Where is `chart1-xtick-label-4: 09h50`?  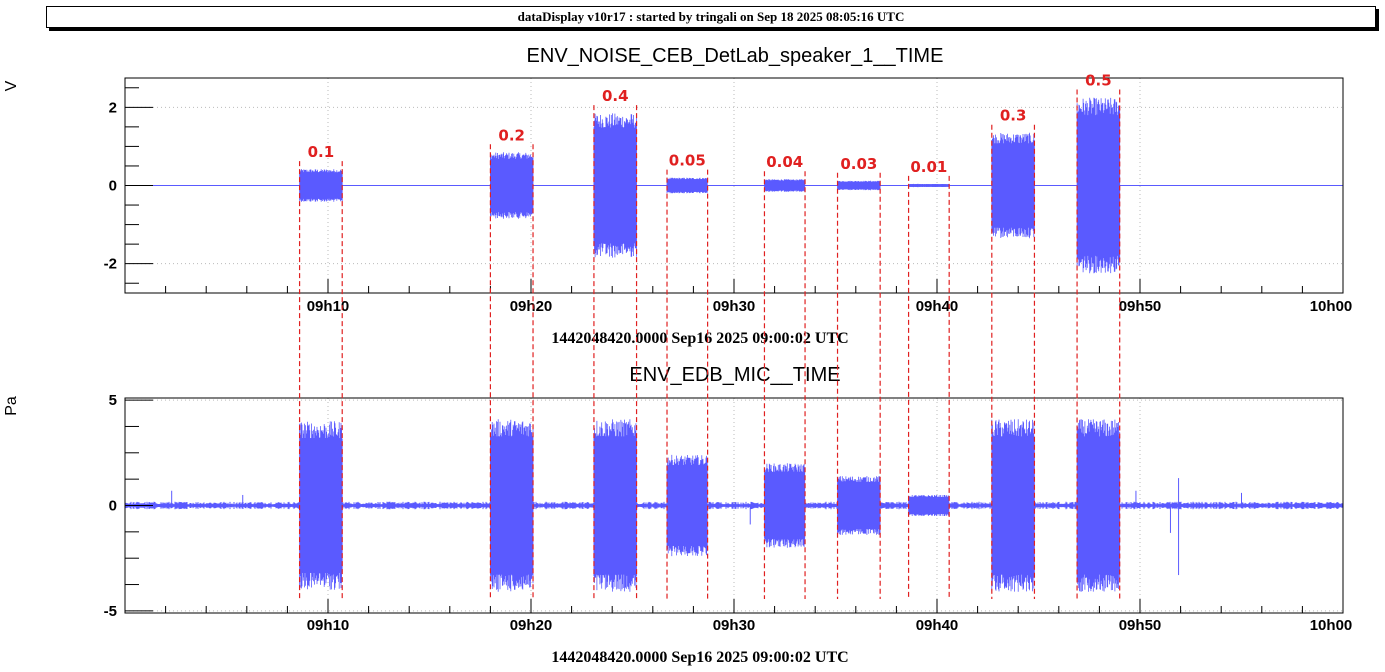 chart1-xtick-label-4: 09h50 is located at coordinates (1140, 306).